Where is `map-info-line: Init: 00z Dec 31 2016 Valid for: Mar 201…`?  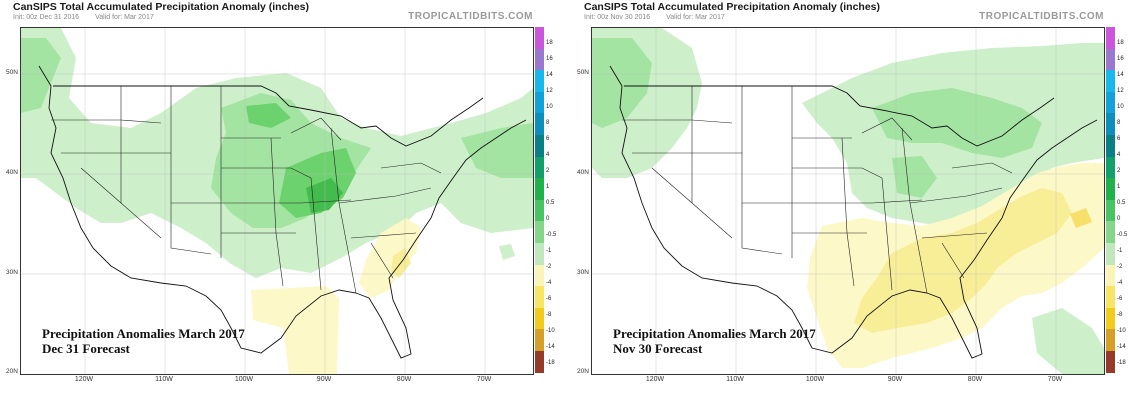
map-info-line: Init: 00z Dec 31 2016 Valid for: Mar 201… is located at coordinates (90, 17).